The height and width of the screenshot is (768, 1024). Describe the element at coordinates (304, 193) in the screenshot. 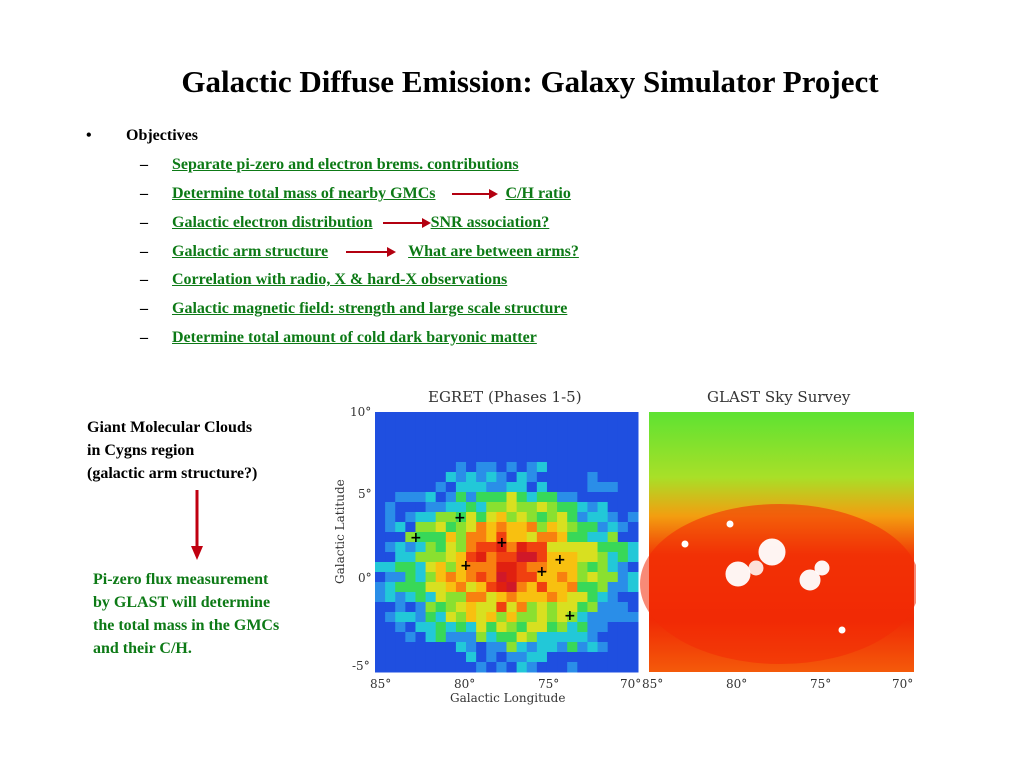

I see `objective-link: Determine total mass of nearby GMCs` at that location.